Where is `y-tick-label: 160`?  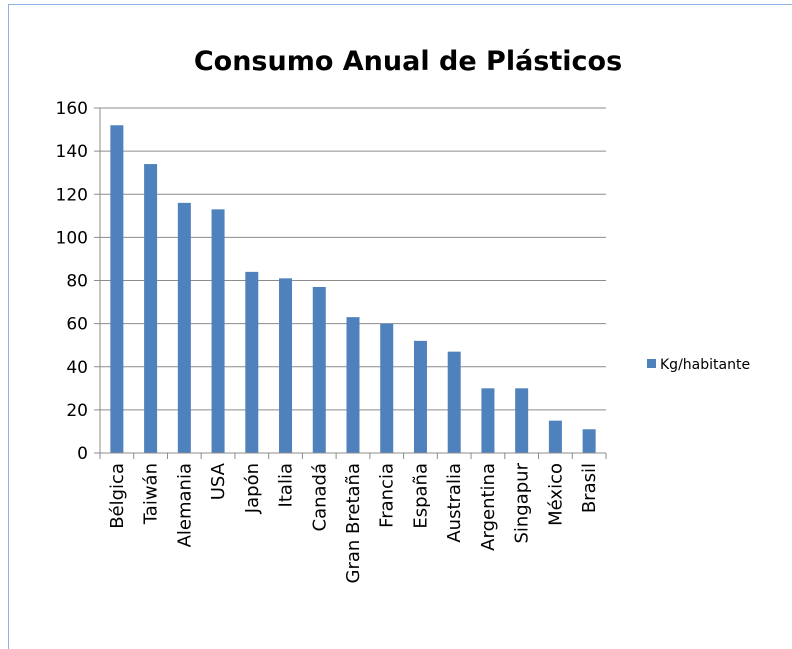
y-tick-label: 160 is located at coordinates (72, 109).